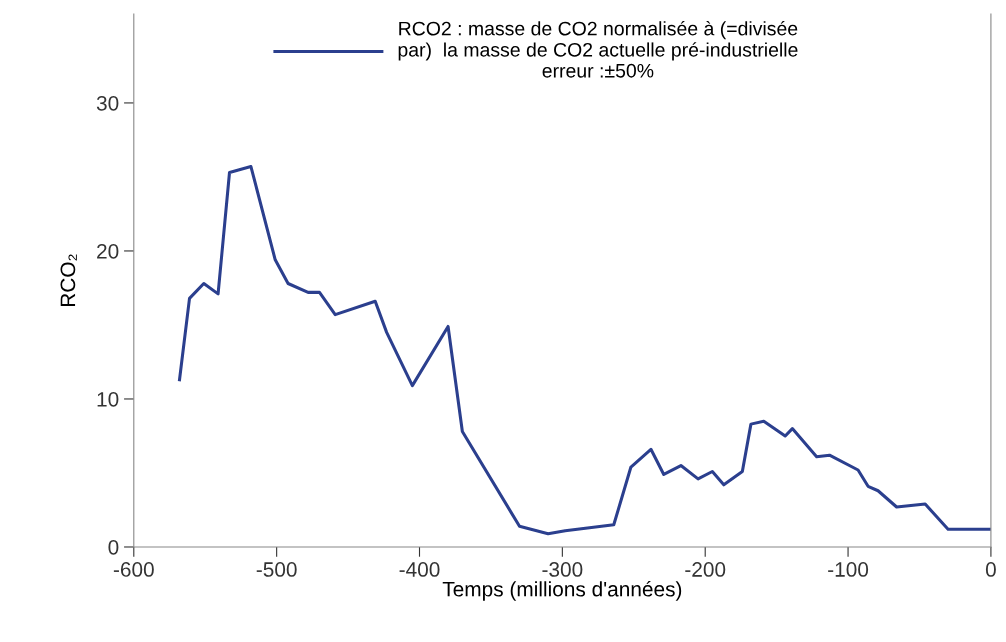 This screenshot has width=1006, height=642. Describe the element at coordinates (108, 251) in the screenshot. I see `y-tick-label: 20` at that location.